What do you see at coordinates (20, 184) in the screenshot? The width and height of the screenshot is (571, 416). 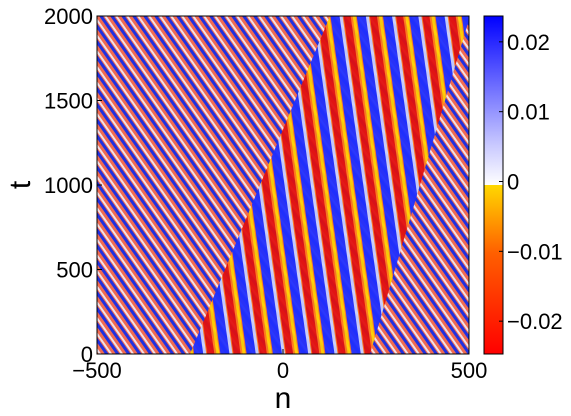 I see `y-axis-label: t` at bounding box center [20, 184].